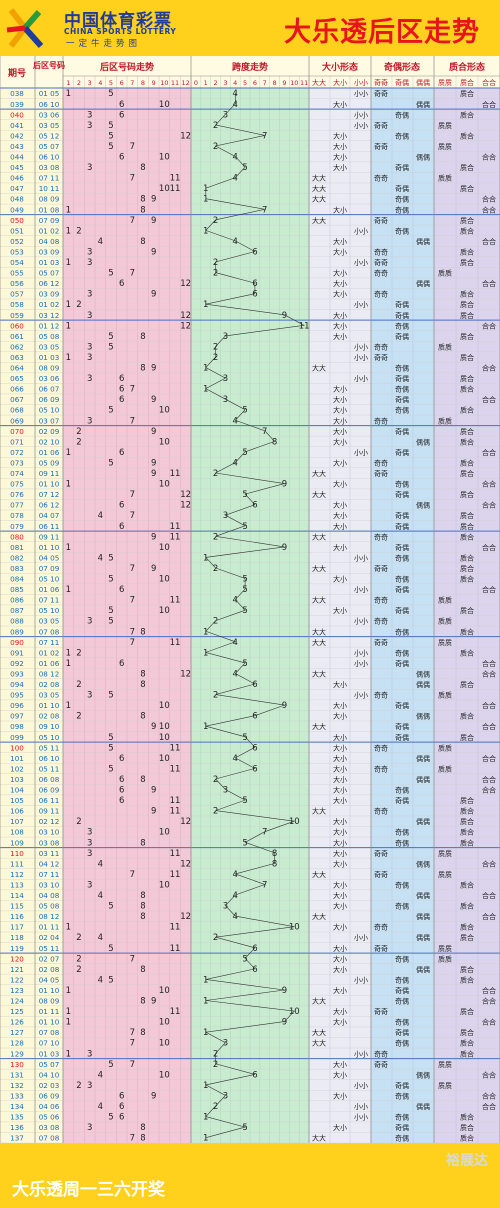 The image size is (500, 1208). Describe the element at coordinates (49, 209) in the screenshot. I see `back-numbers: 01 08` at that location.